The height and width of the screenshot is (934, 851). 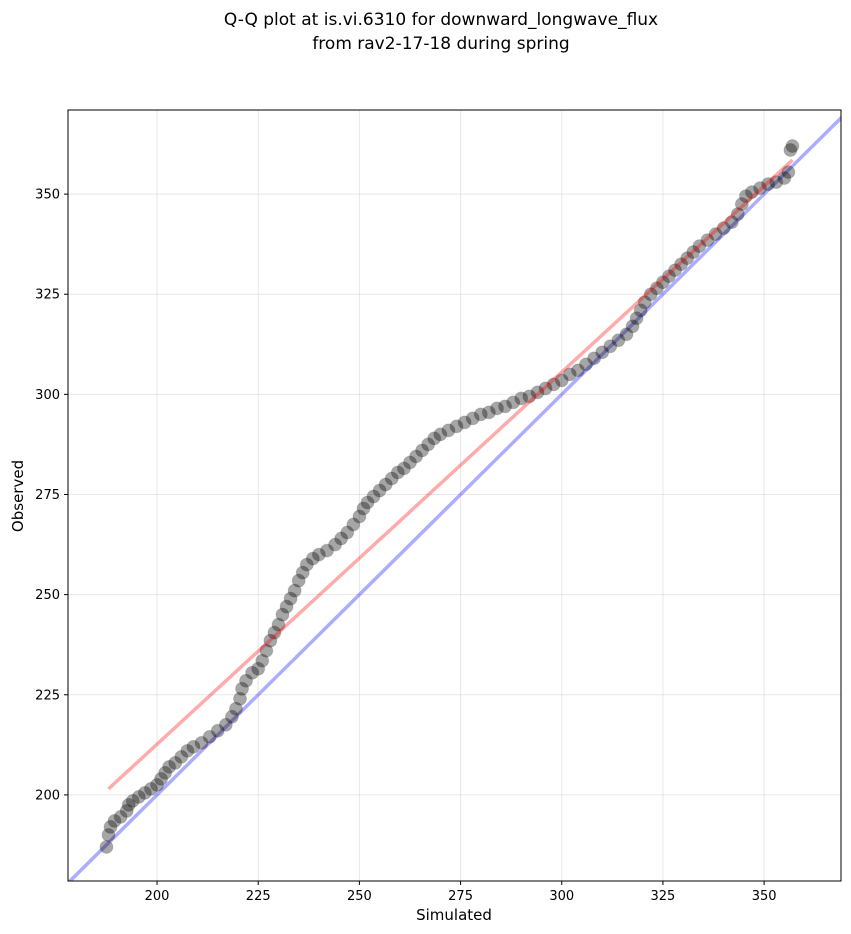 What do you see at coordinates (157, 896) in the screenshot?
I see `x-tick-label: 200` at bounding box center [157, 896].